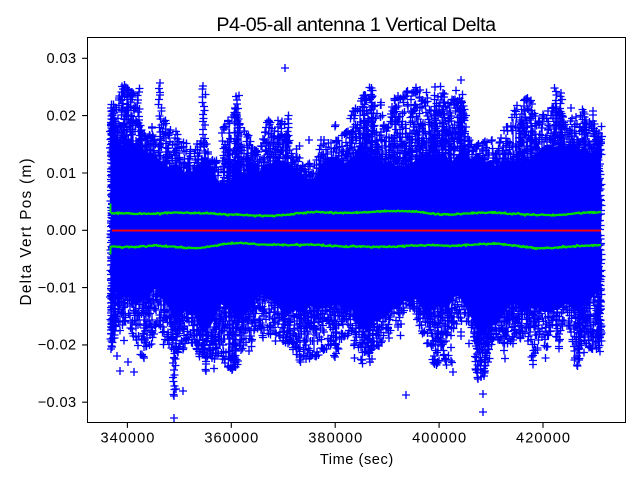 This screenshot has height=480, width=640. I want to click on svg-text: −0.01, so click(57, 288).